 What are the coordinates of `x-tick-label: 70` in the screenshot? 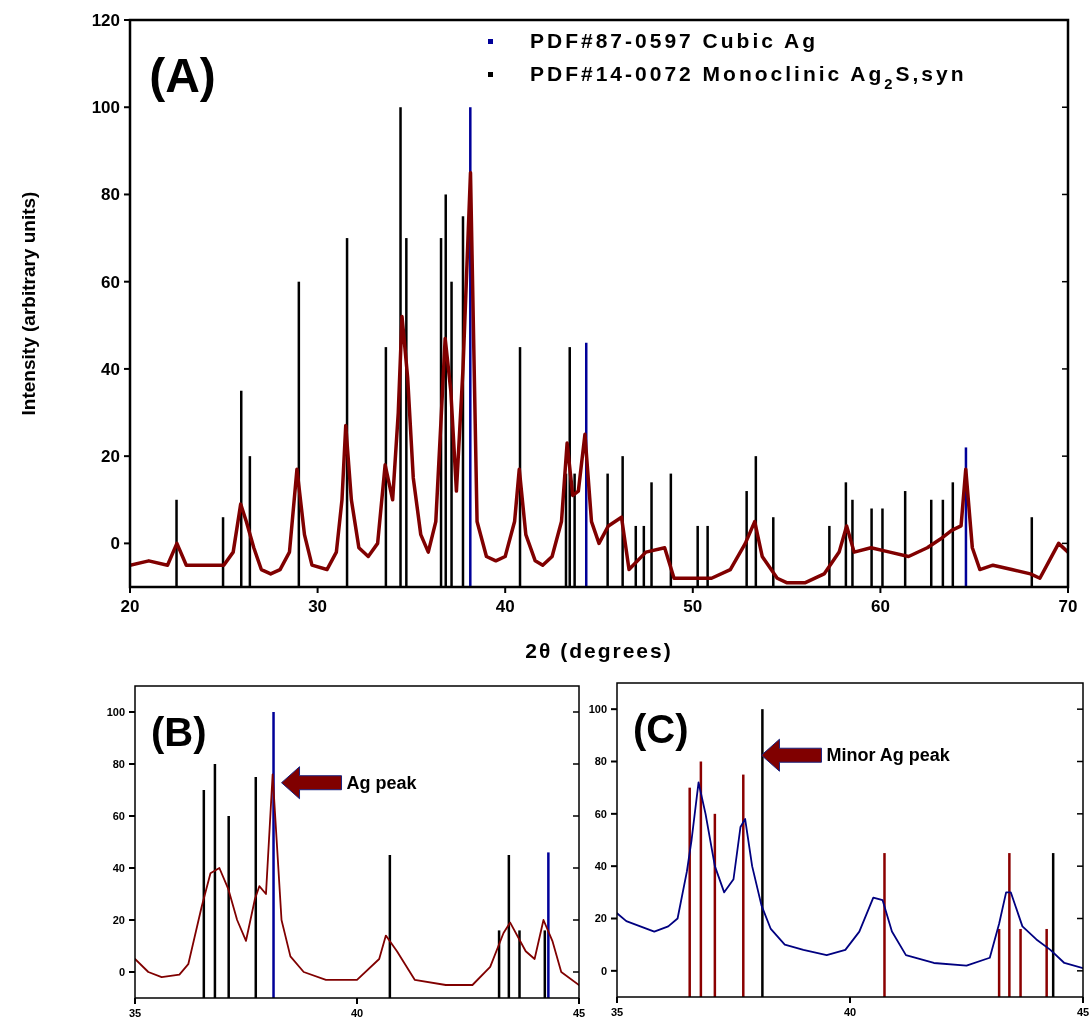 It's located at (1068, 606).